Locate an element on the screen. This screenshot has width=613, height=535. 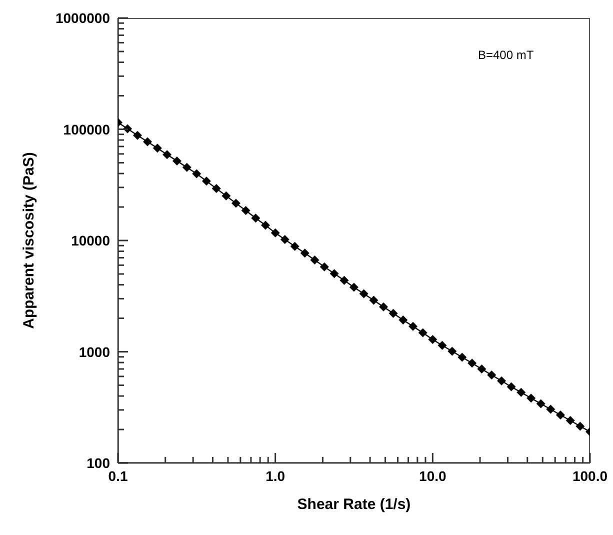
y-tick-label: 1000 is located at coordinates (94, 352).